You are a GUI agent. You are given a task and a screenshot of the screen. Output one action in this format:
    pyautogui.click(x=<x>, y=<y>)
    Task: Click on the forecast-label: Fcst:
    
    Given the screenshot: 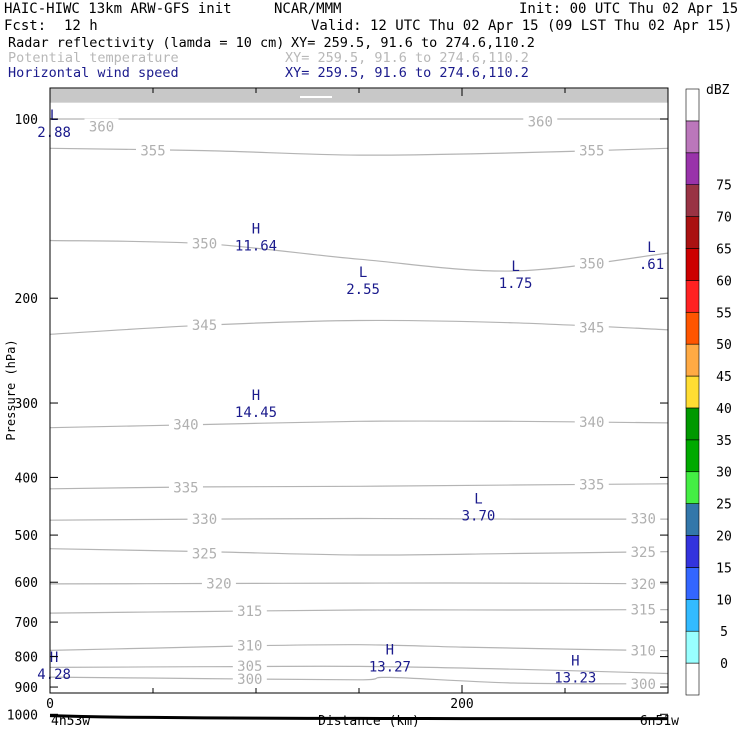 What is the action you would take?
    pyautogui.click(x=25, y=26)
    